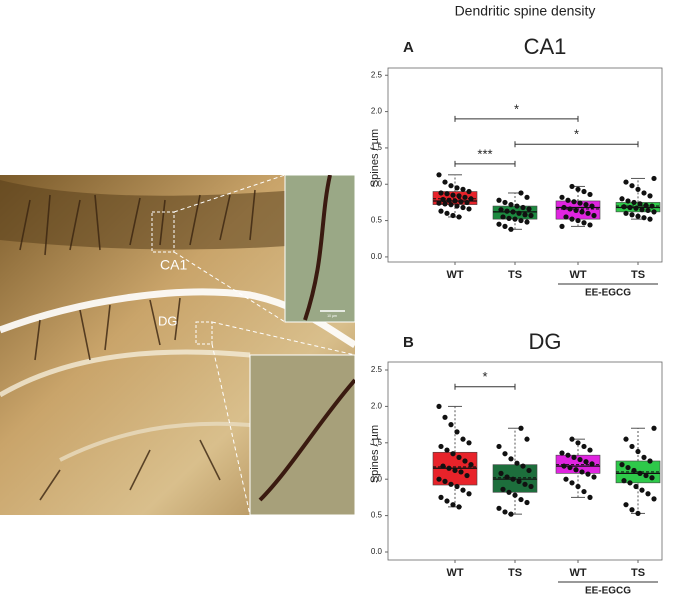  I want to click on panel-label: A, so click(408, 47).